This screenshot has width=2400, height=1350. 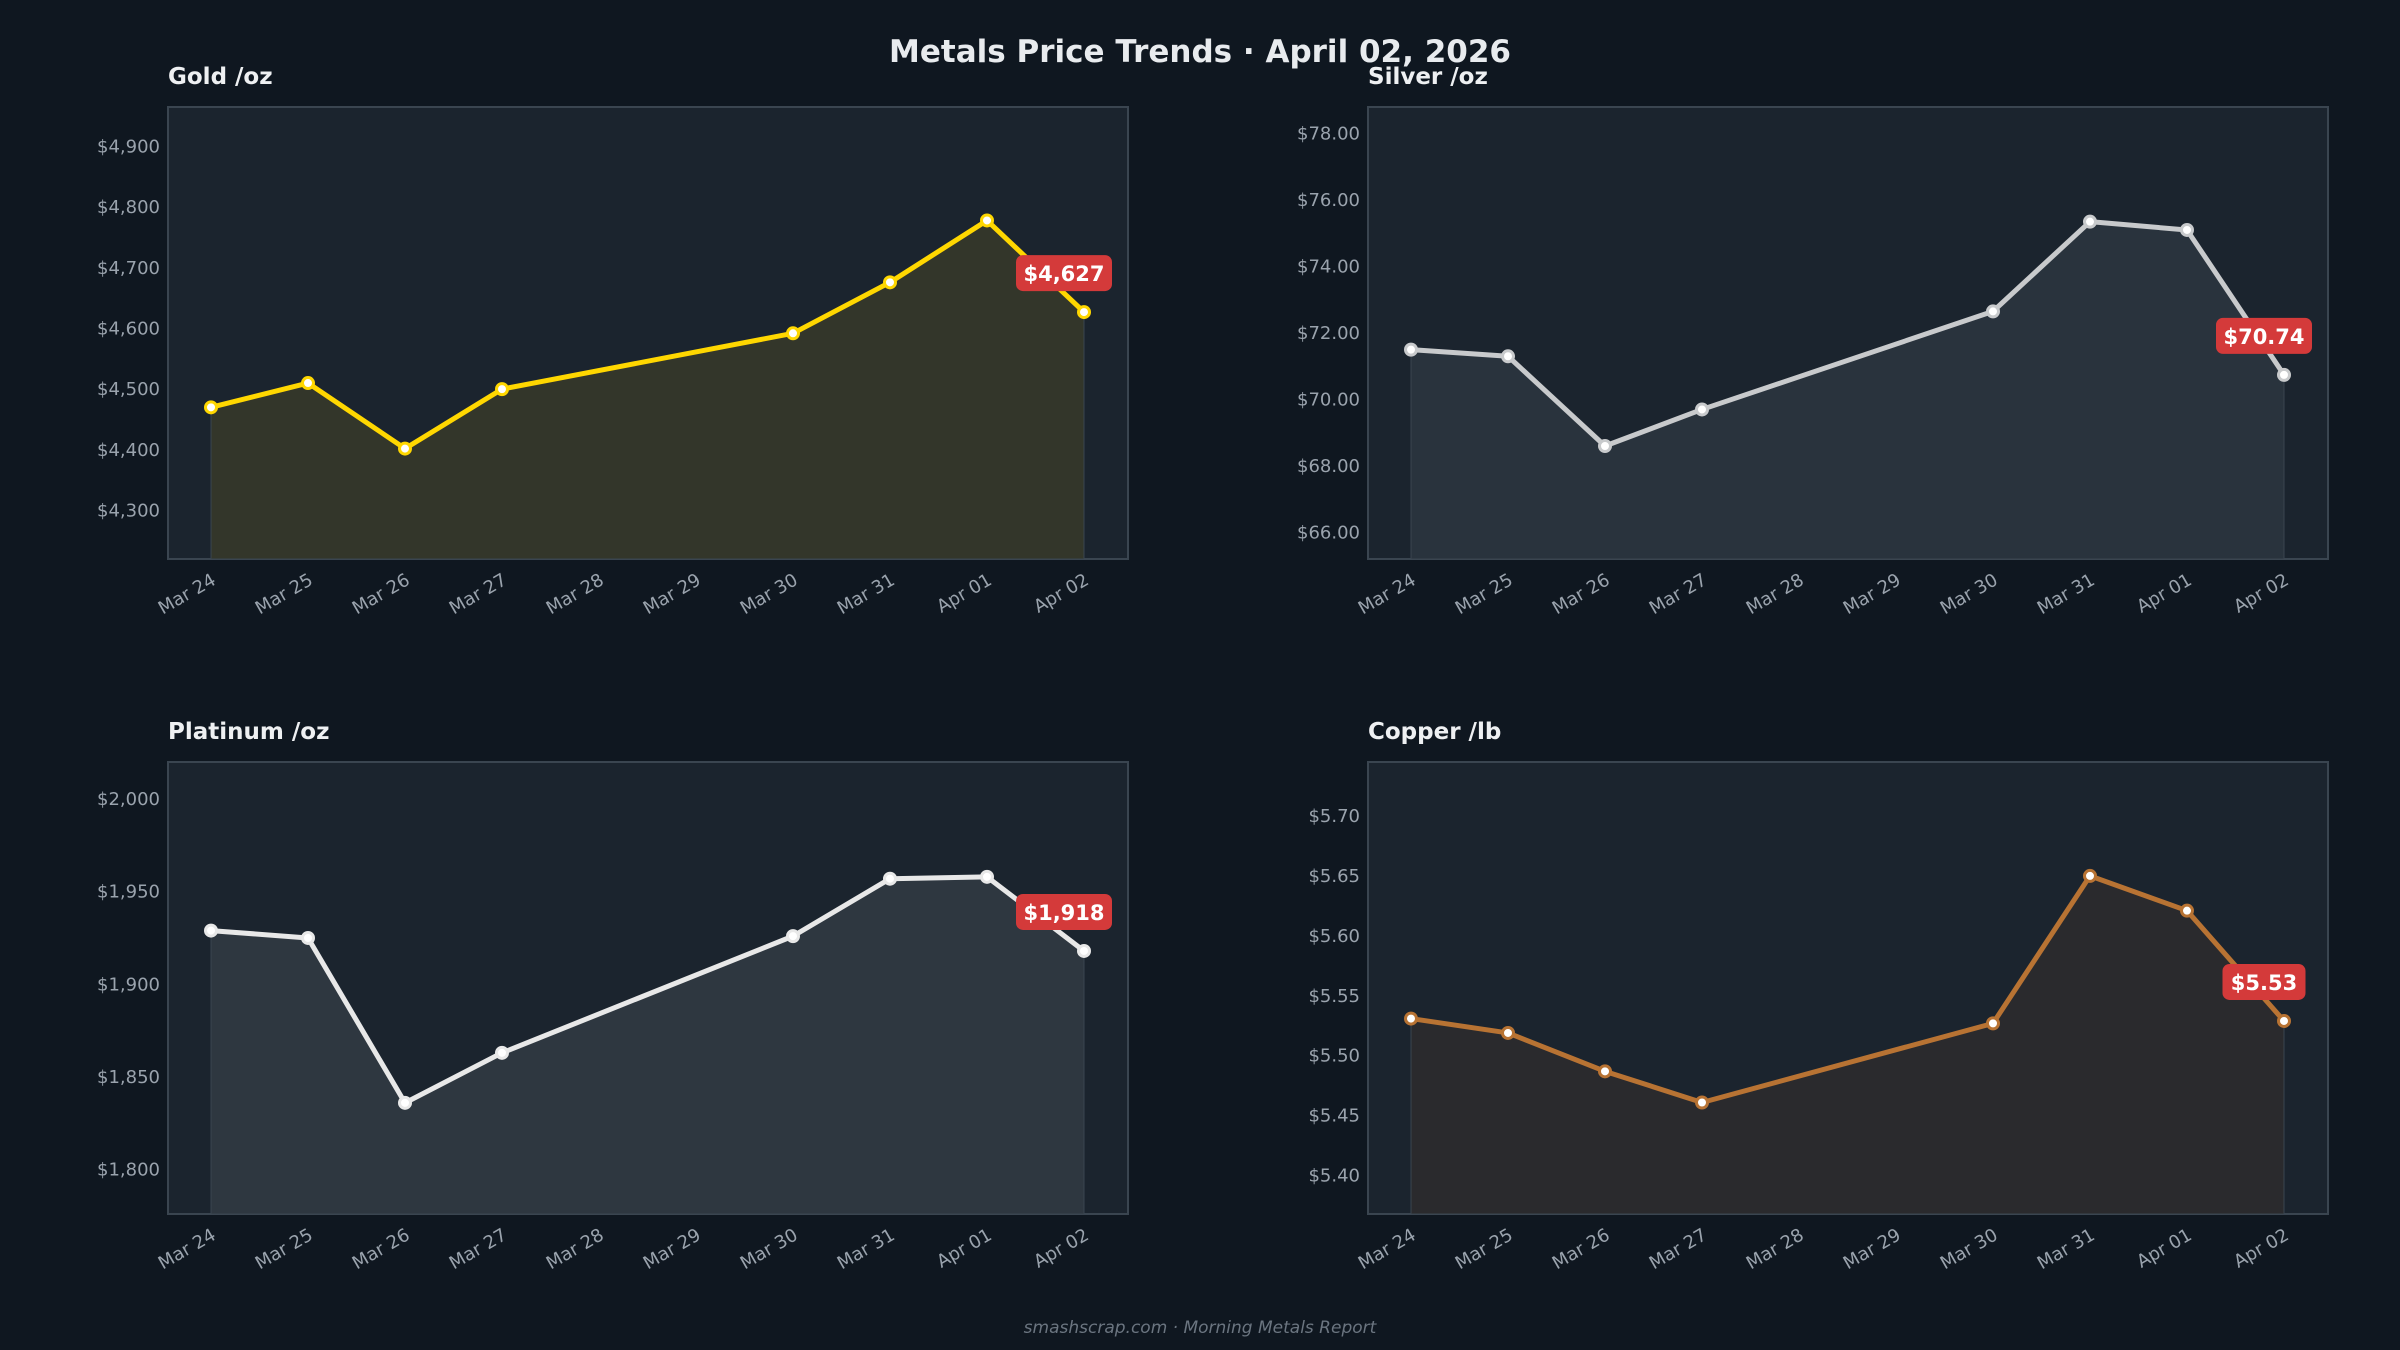 What do you see at coordinates (1061, 594) in the screenshot?
I see `gold-x-tick-label: Apr 02` at bounding box center [1061, 594].